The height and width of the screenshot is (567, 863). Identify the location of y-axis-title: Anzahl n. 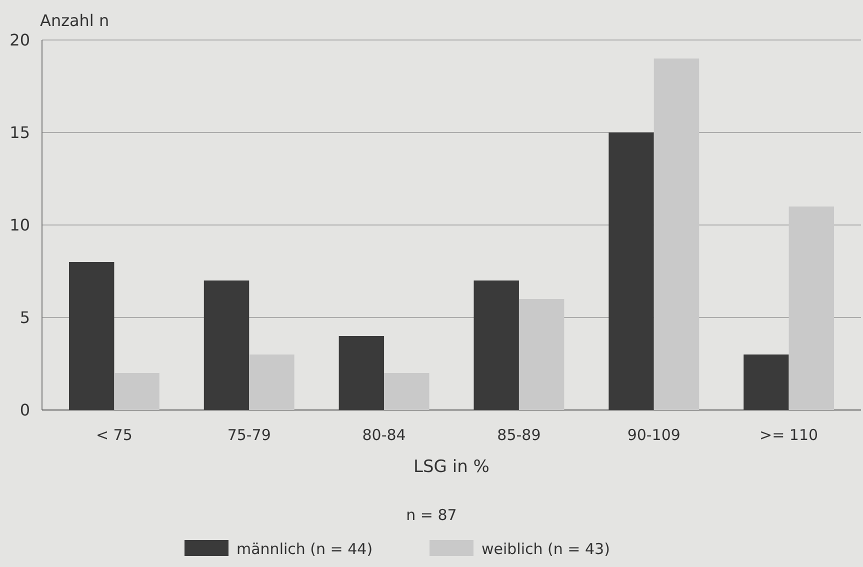
(75, 20).